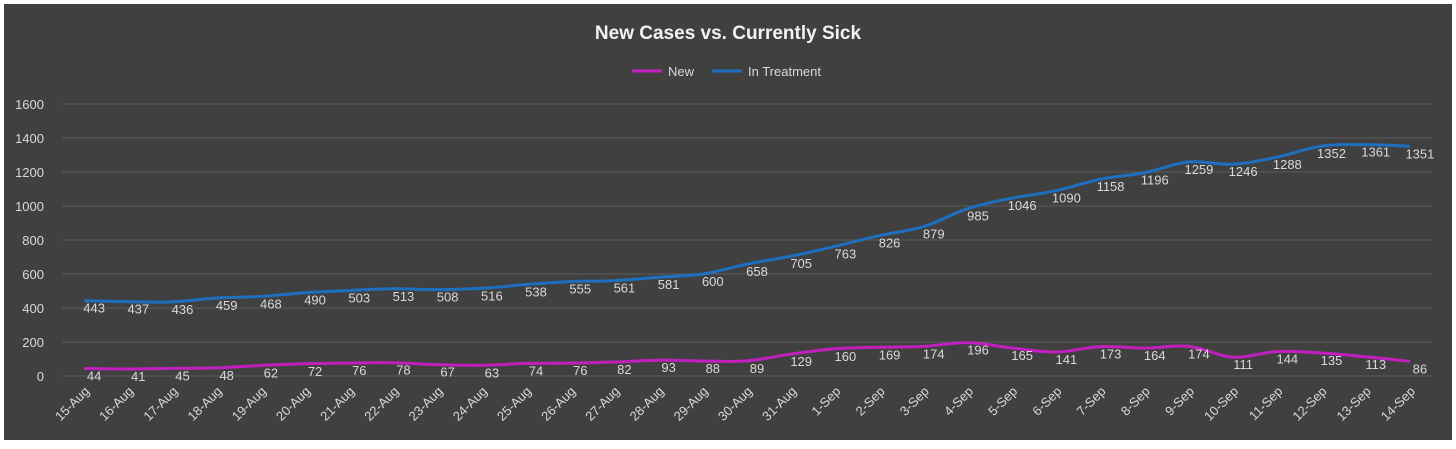  What do you see at coordinates (1243, 171) in the screenshot?
I see `data-label-in-treatment: 1246` at bounding box center [1243, 171].